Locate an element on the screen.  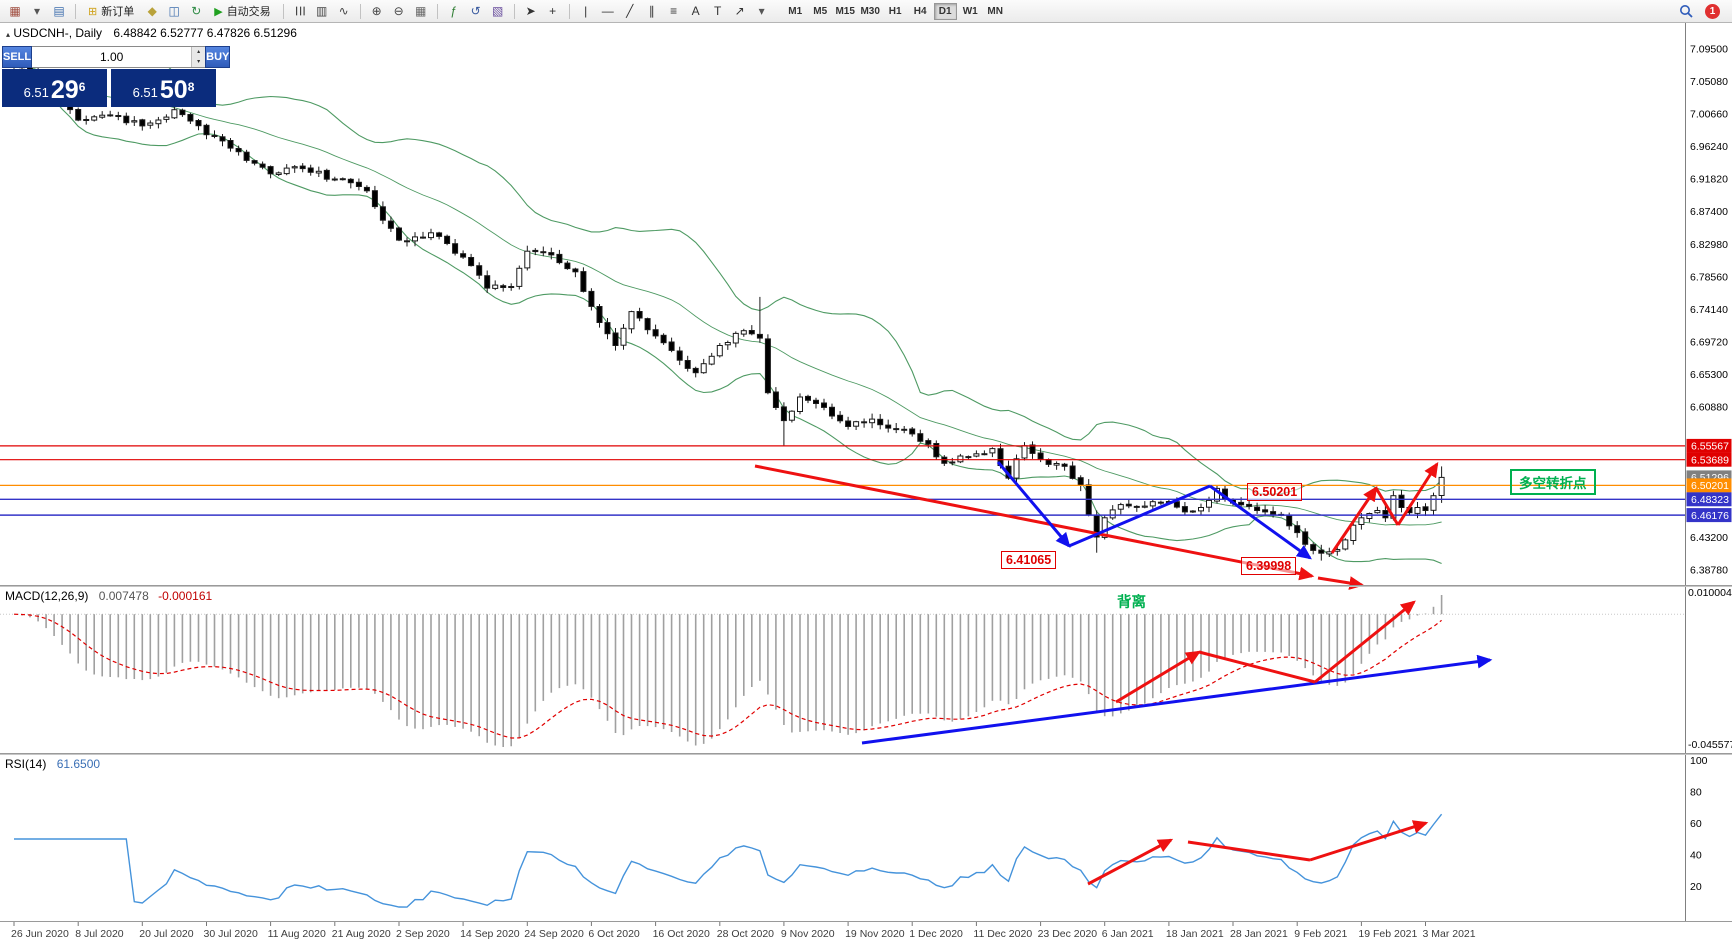
price-tick-label: 6.82980 is located at coordinates (1709, 245).